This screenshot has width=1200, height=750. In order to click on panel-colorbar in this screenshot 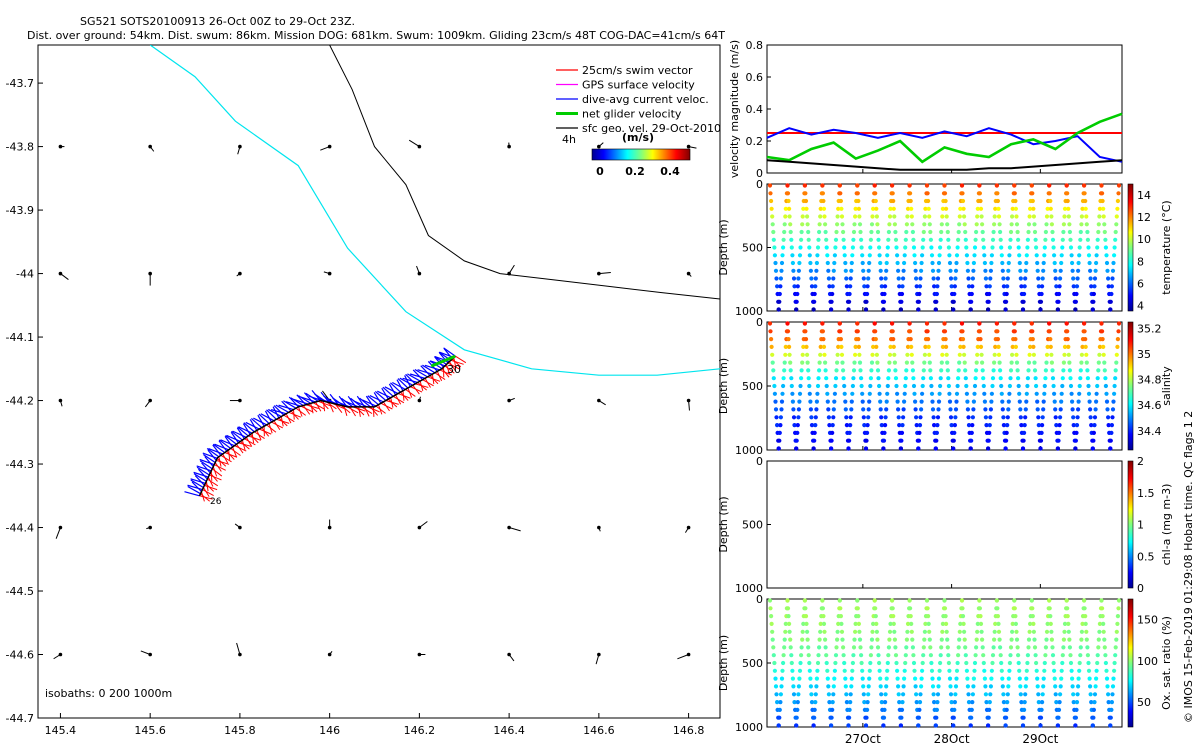, I will do `click(1130, 524)`.